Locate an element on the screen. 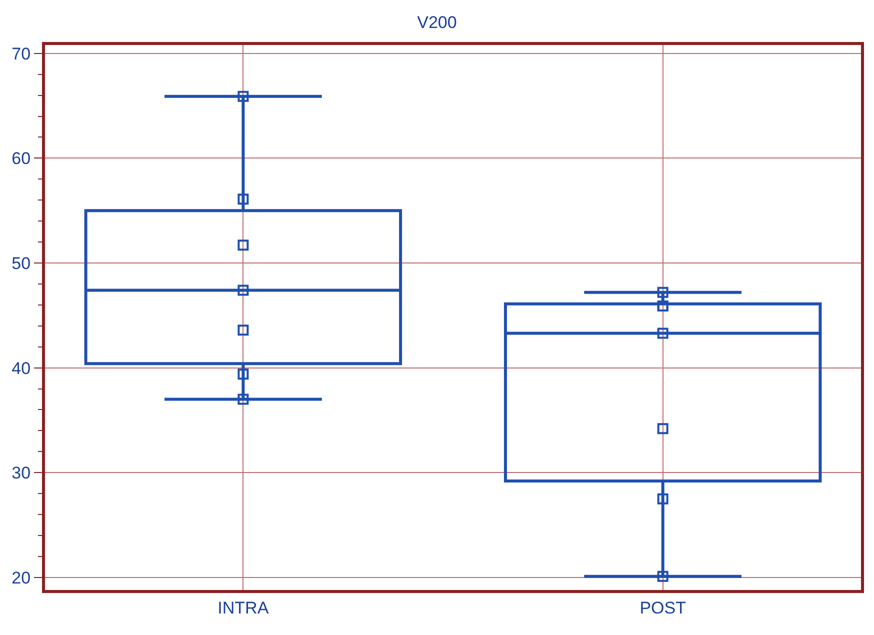 The width and height of the screenshot is (874, 635). y-tick-label: 30 is located at coordinates (21, 473).